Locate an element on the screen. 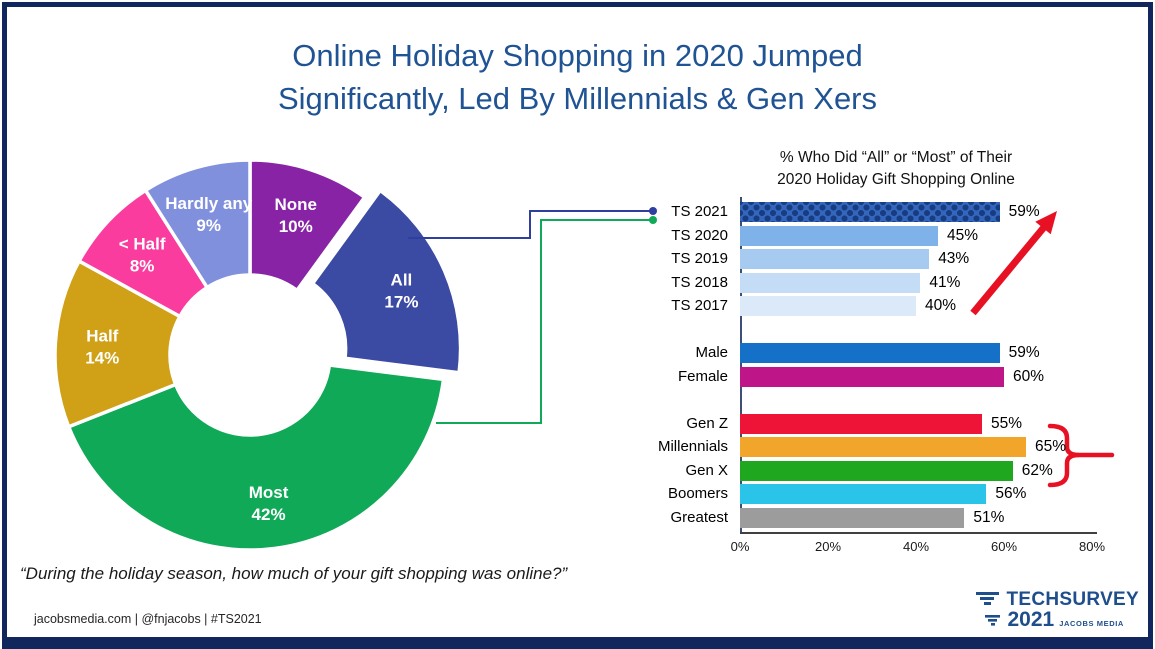 The width and height of the screenshot is (1155, 649). bar-value-male: 59% is located at coordinates (1024, 352).